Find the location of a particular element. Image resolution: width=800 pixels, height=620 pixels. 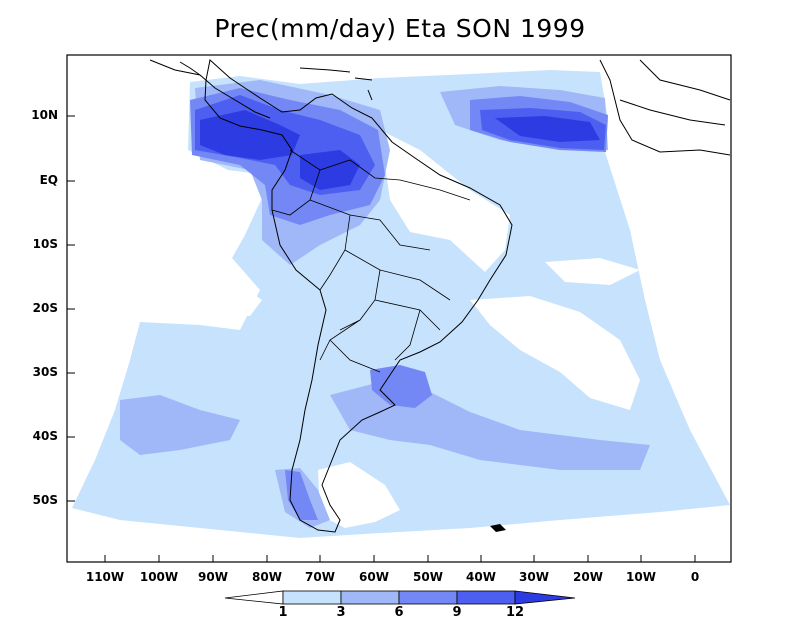

precip-dry-patagonia is located at coordinates (359, 495).